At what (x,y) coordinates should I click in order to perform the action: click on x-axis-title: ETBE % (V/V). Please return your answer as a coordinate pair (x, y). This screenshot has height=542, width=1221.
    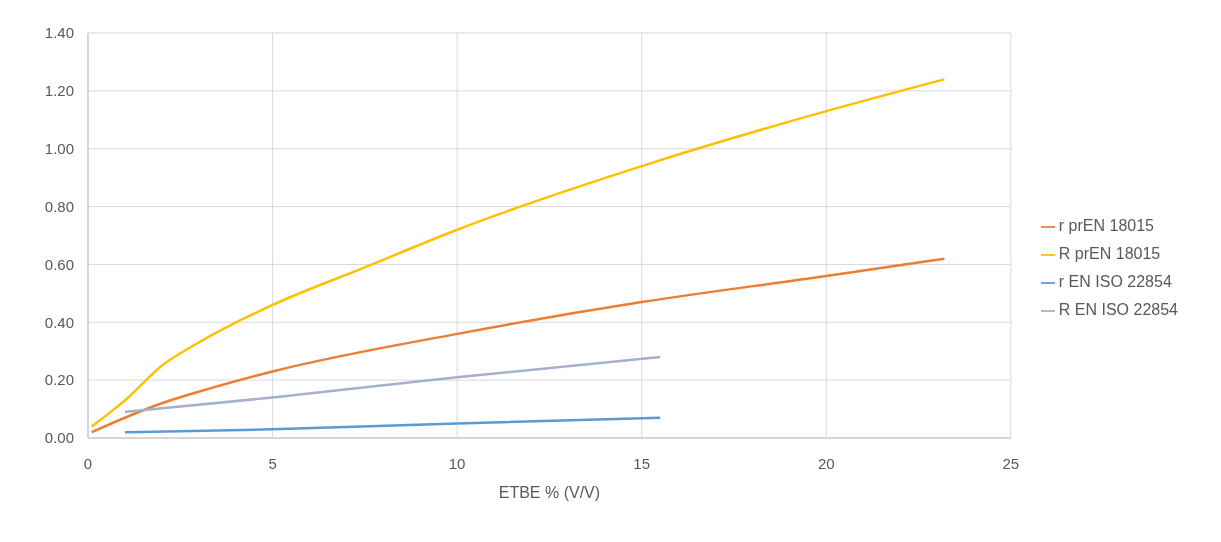
    Looking at the image, I should click on (549, 492).